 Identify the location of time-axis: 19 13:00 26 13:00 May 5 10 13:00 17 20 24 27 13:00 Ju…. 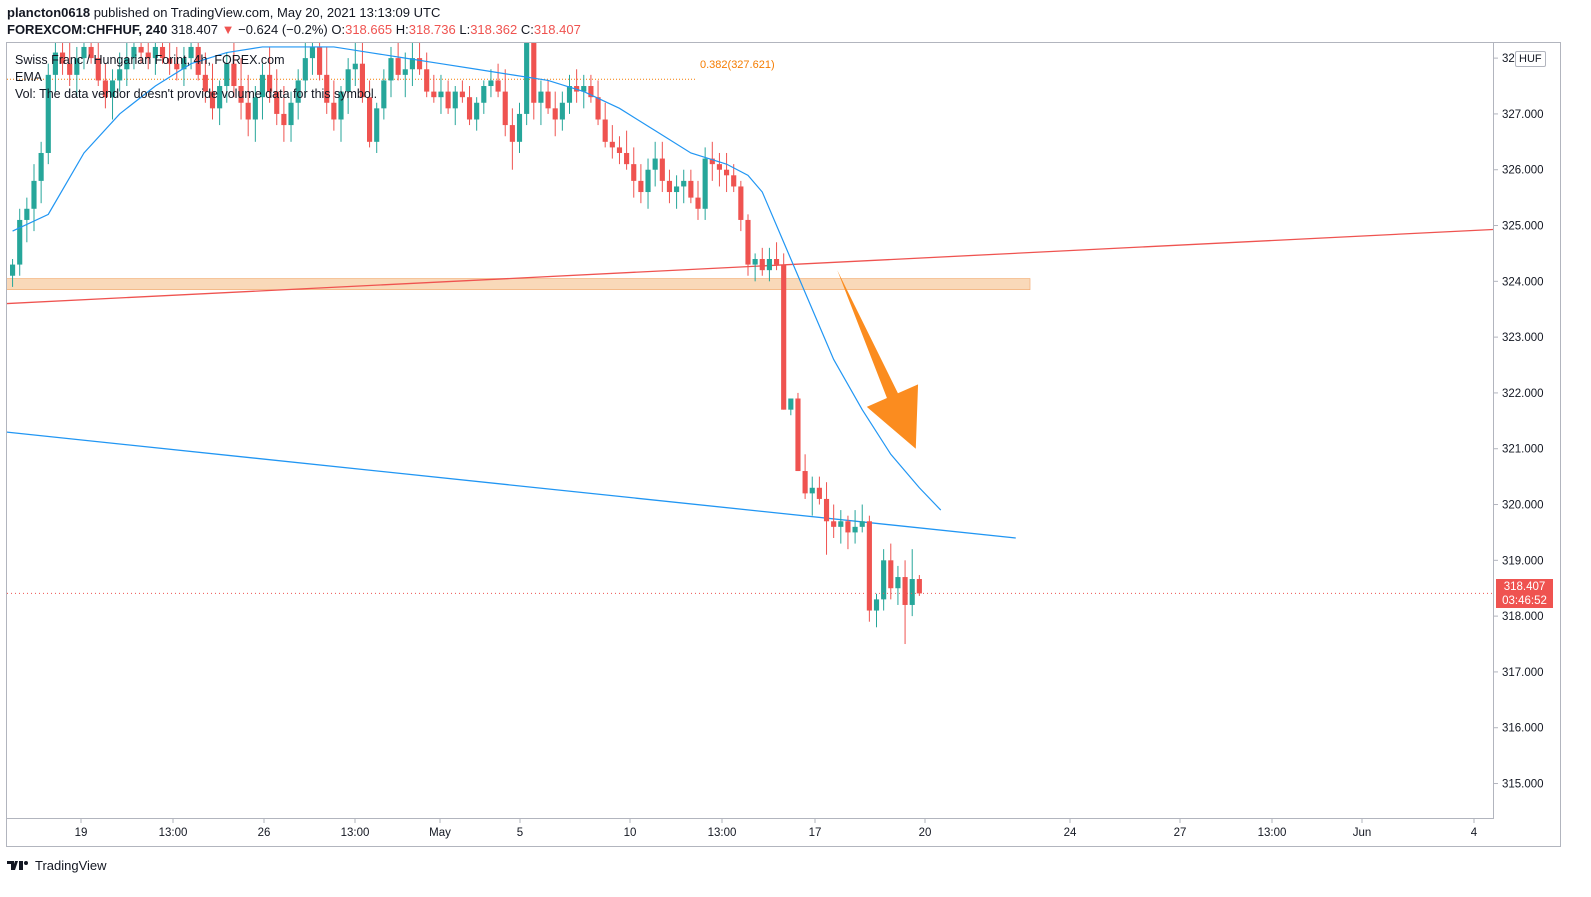
(750, 833).